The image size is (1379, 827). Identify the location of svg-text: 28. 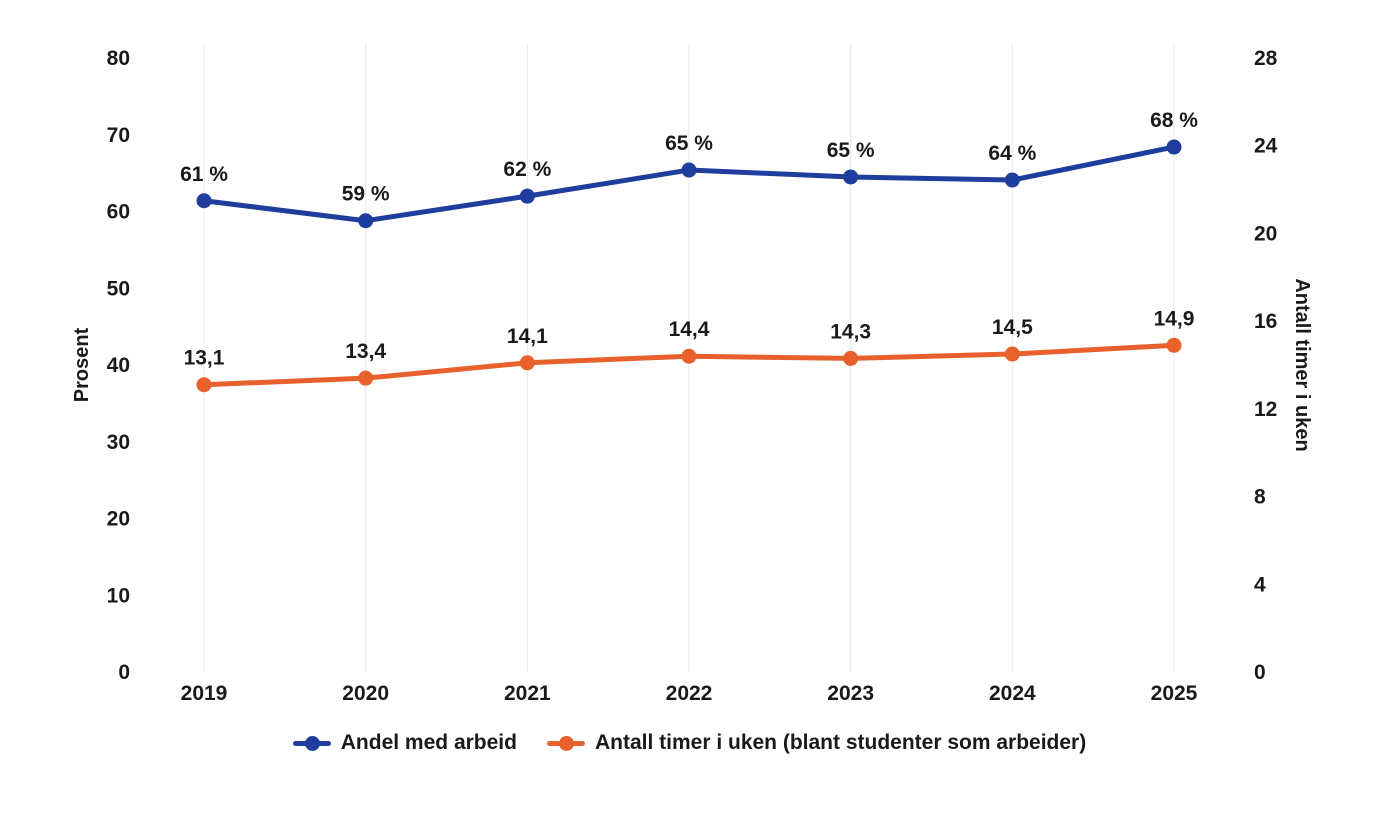
(1266, 58).